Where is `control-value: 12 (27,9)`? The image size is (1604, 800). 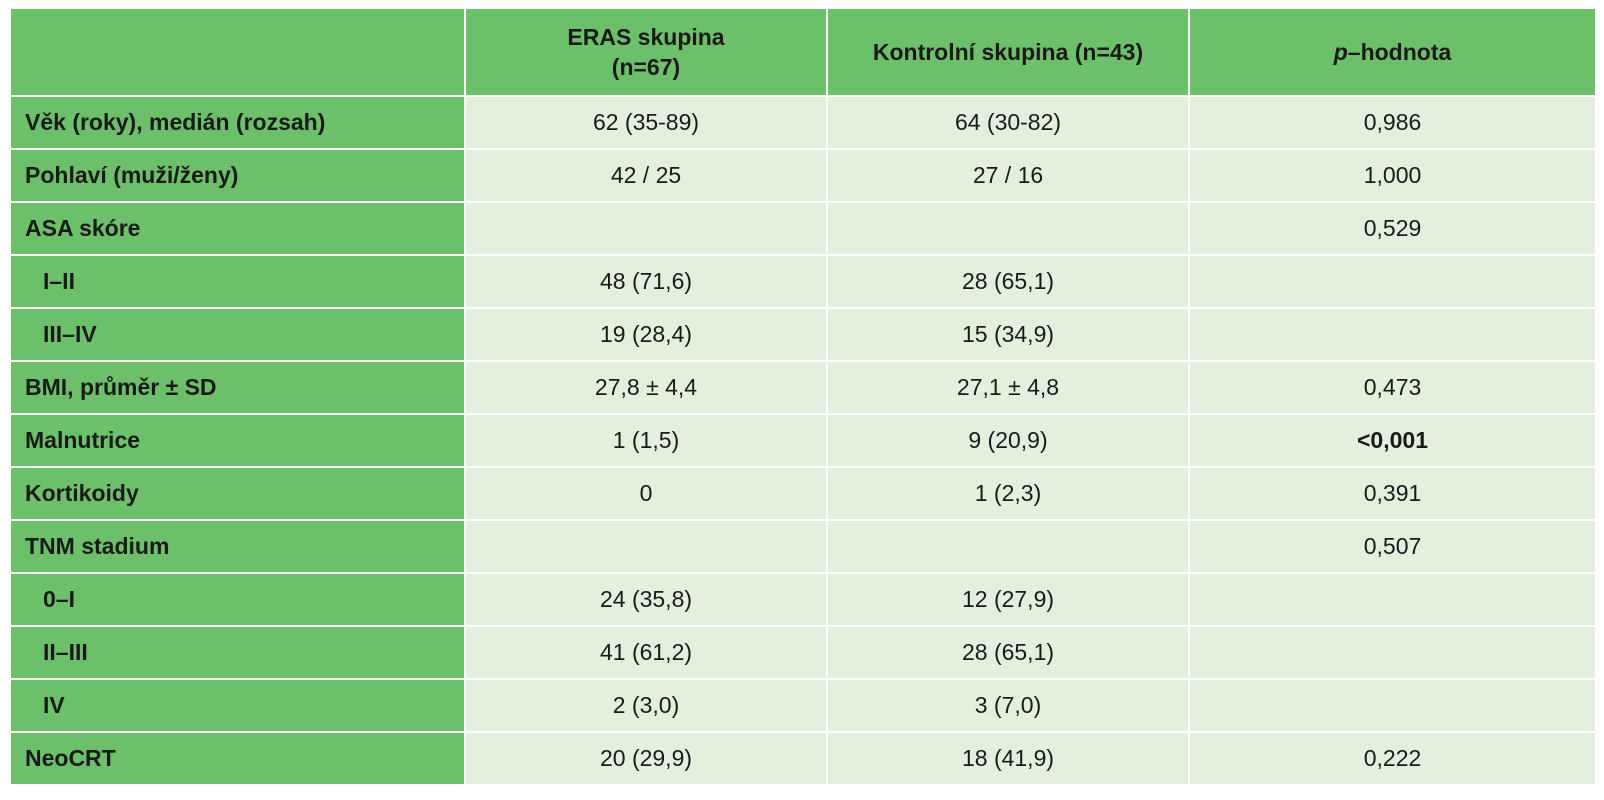
control-value: 12 (27,9) is located at coordinates (1008, 599).